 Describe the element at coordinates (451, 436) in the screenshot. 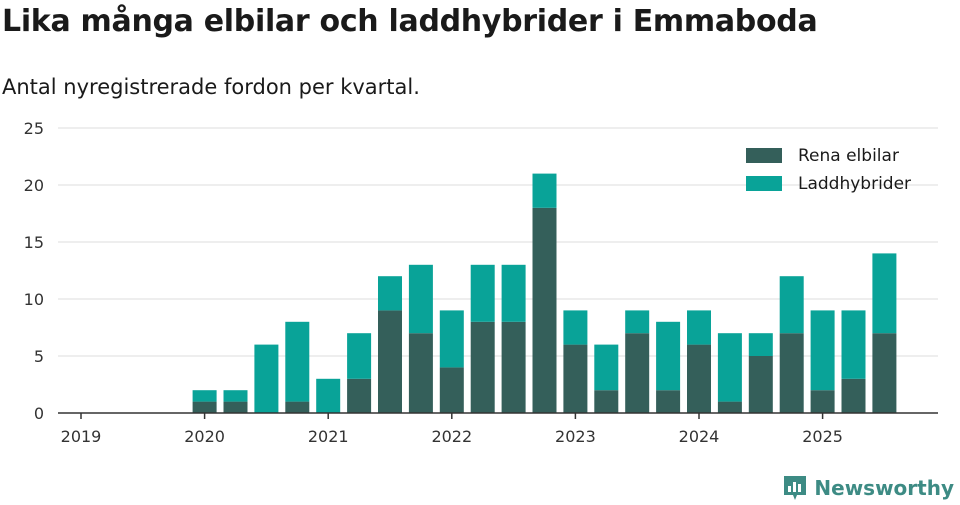

I see `x-tick-label: 2022` at that location.